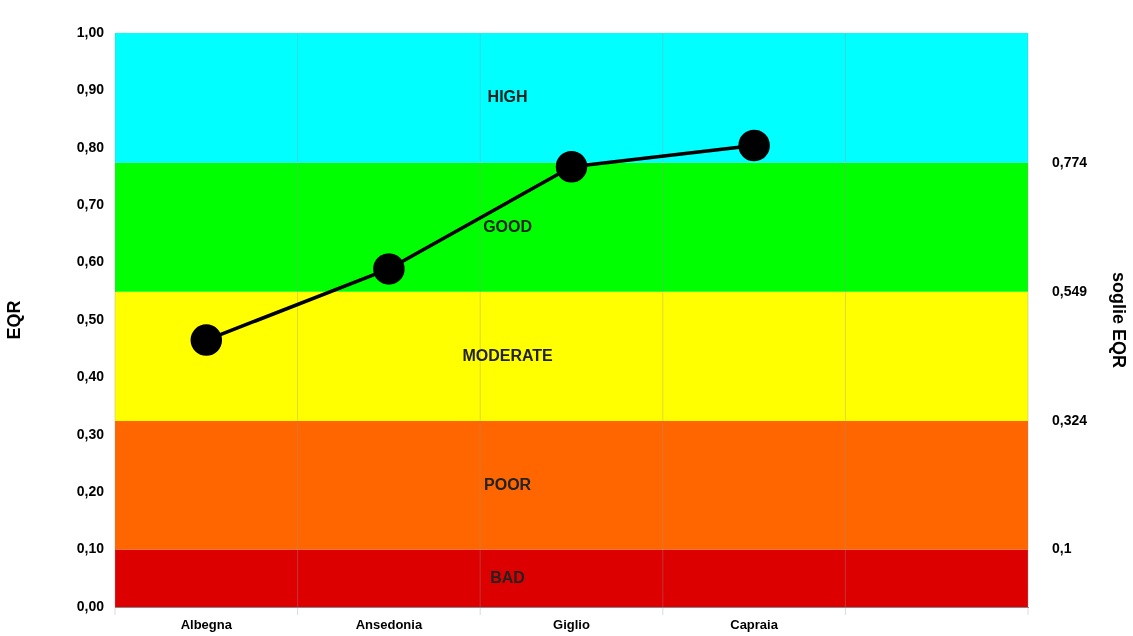  Describe the element at coordinates (90, 548) in the screenshot. I see `y-tick-label: 0,10` at that location.